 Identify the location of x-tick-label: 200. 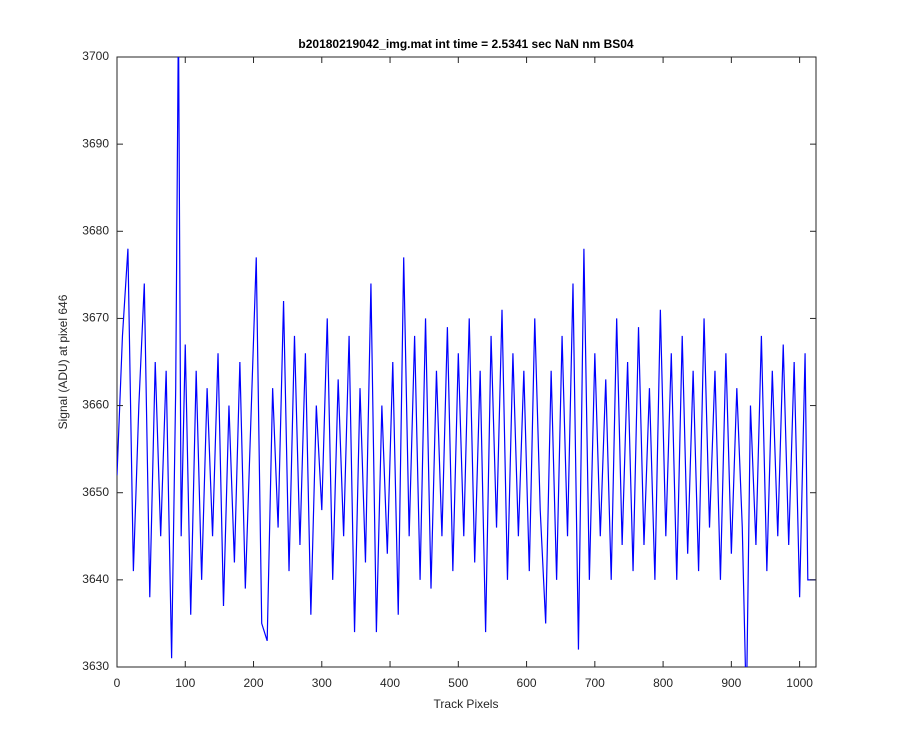
(254, 683).